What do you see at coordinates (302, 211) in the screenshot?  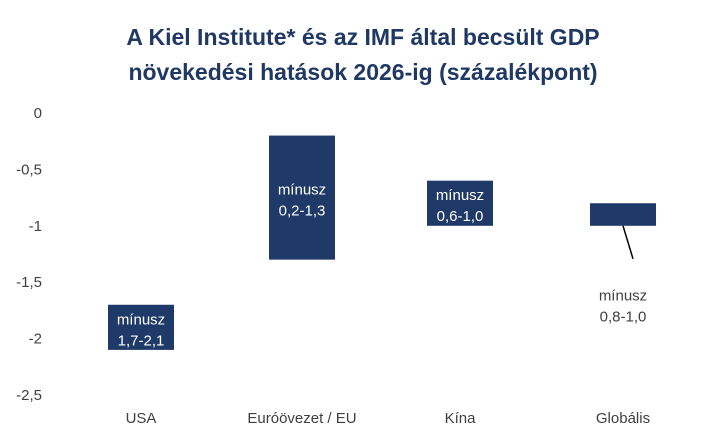 I see `data-label: 0,2-1,3` at bounding box center [302, 211].